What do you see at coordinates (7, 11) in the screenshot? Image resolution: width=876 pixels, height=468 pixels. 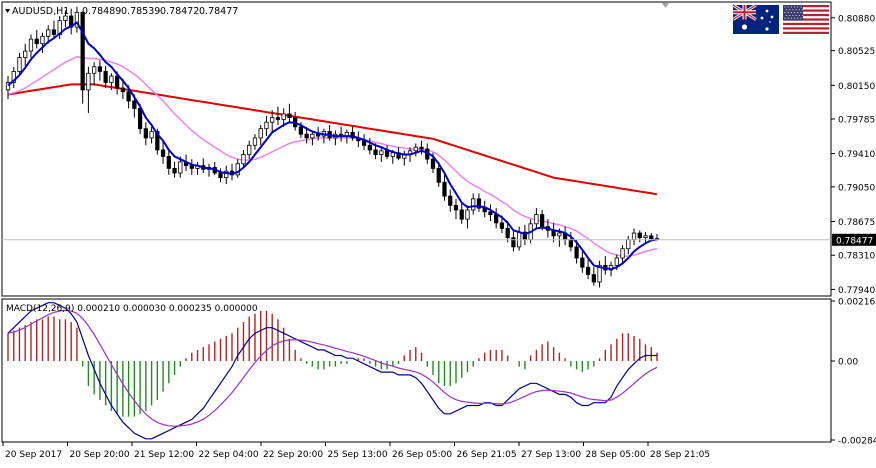 I see `chart-expand-icon` at bounding box center [7, 11].